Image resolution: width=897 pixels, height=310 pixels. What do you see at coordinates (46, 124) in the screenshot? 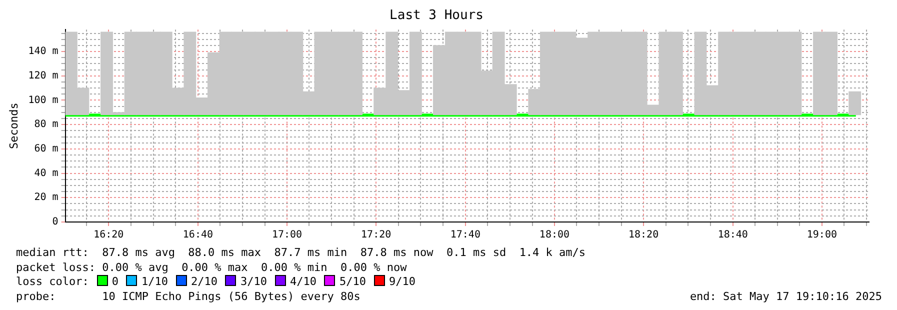
I see `y-tick-label: 80 m` at bounding box center [46, 124].